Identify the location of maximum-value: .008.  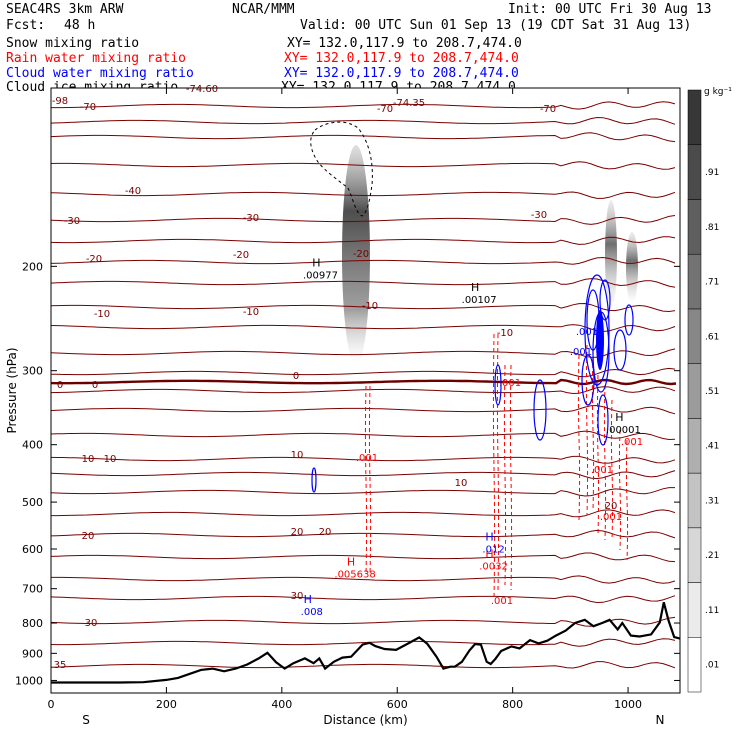
(312, 612).